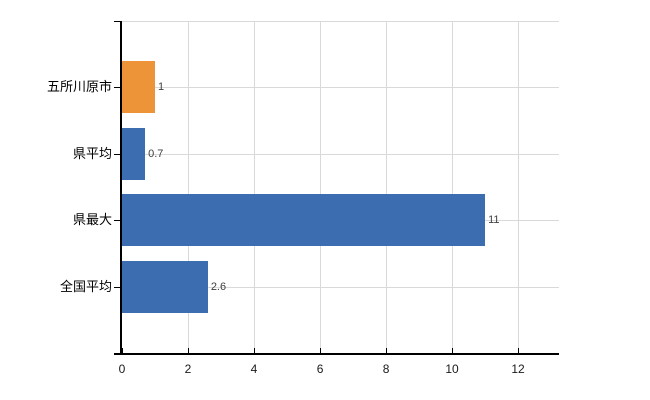 The height and width of the screenshot is (400, 650). Describe the element at coordinates (92, 220) in the screenshot. I see `category-label: 県最大` at that location.